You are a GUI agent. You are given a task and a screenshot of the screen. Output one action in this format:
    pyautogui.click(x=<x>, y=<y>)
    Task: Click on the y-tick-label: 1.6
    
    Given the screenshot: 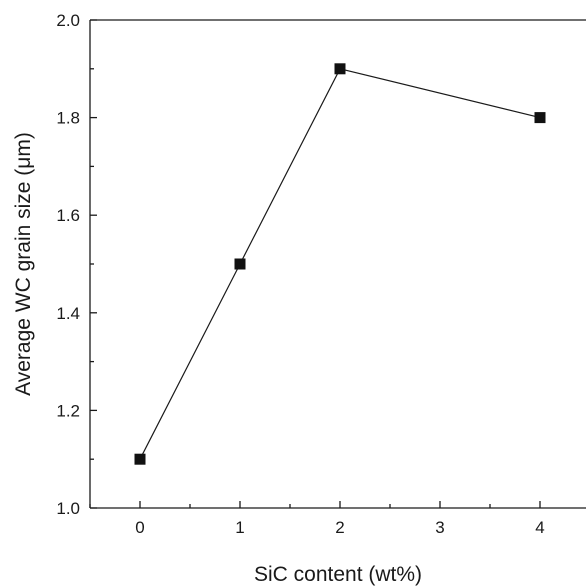 What is the action you would take?
    pyautogui.click(x=68, y=215)
    